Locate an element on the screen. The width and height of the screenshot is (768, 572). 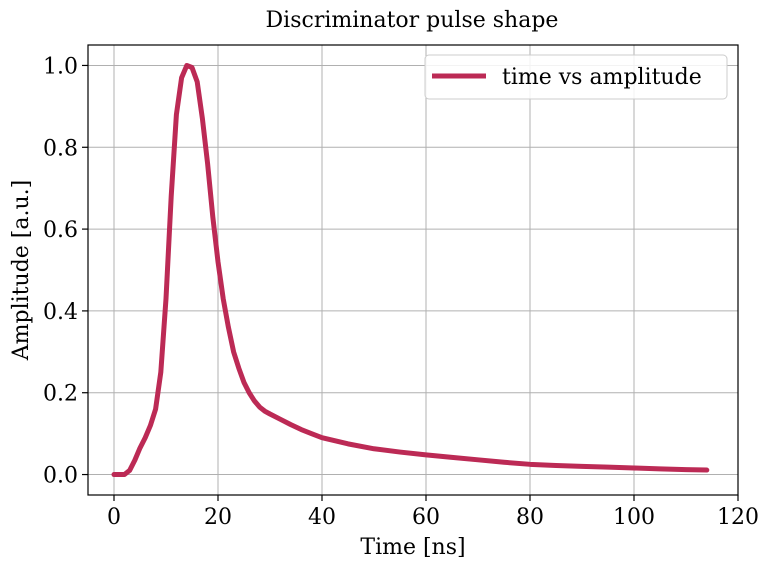
y-tick-label: 0.0 is located at coordinates (60, 476).